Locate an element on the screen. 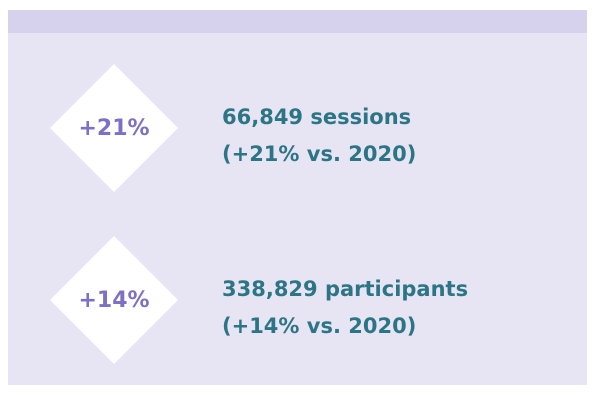  stat-text: 338,829 participants is located at coordinates (345, 289).